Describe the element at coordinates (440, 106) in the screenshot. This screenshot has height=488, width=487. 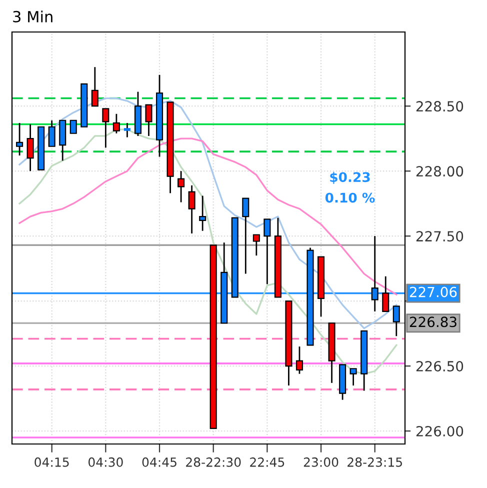
I see `y-tick-label: 228.50` at that location.